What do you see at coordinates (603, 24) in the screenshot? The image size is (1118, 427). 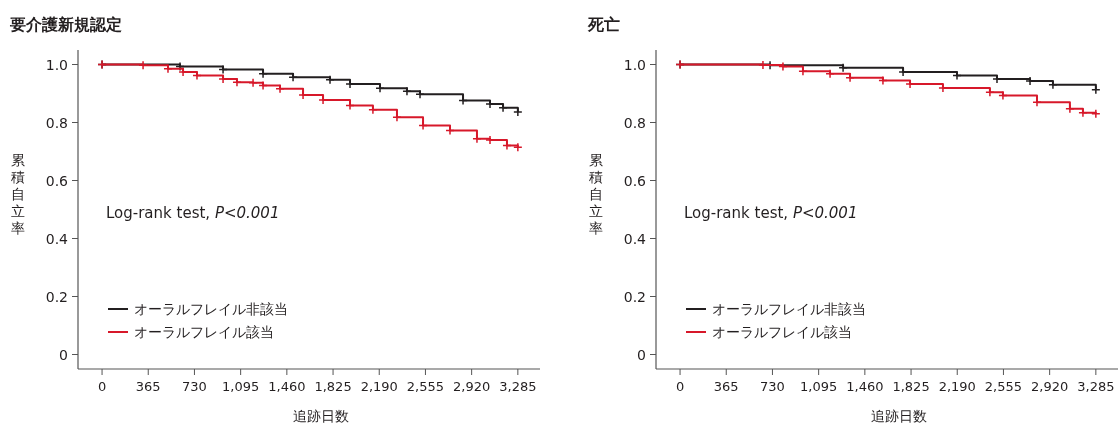 I see `chart-title: 死亡` at bounding box center [603, 24].